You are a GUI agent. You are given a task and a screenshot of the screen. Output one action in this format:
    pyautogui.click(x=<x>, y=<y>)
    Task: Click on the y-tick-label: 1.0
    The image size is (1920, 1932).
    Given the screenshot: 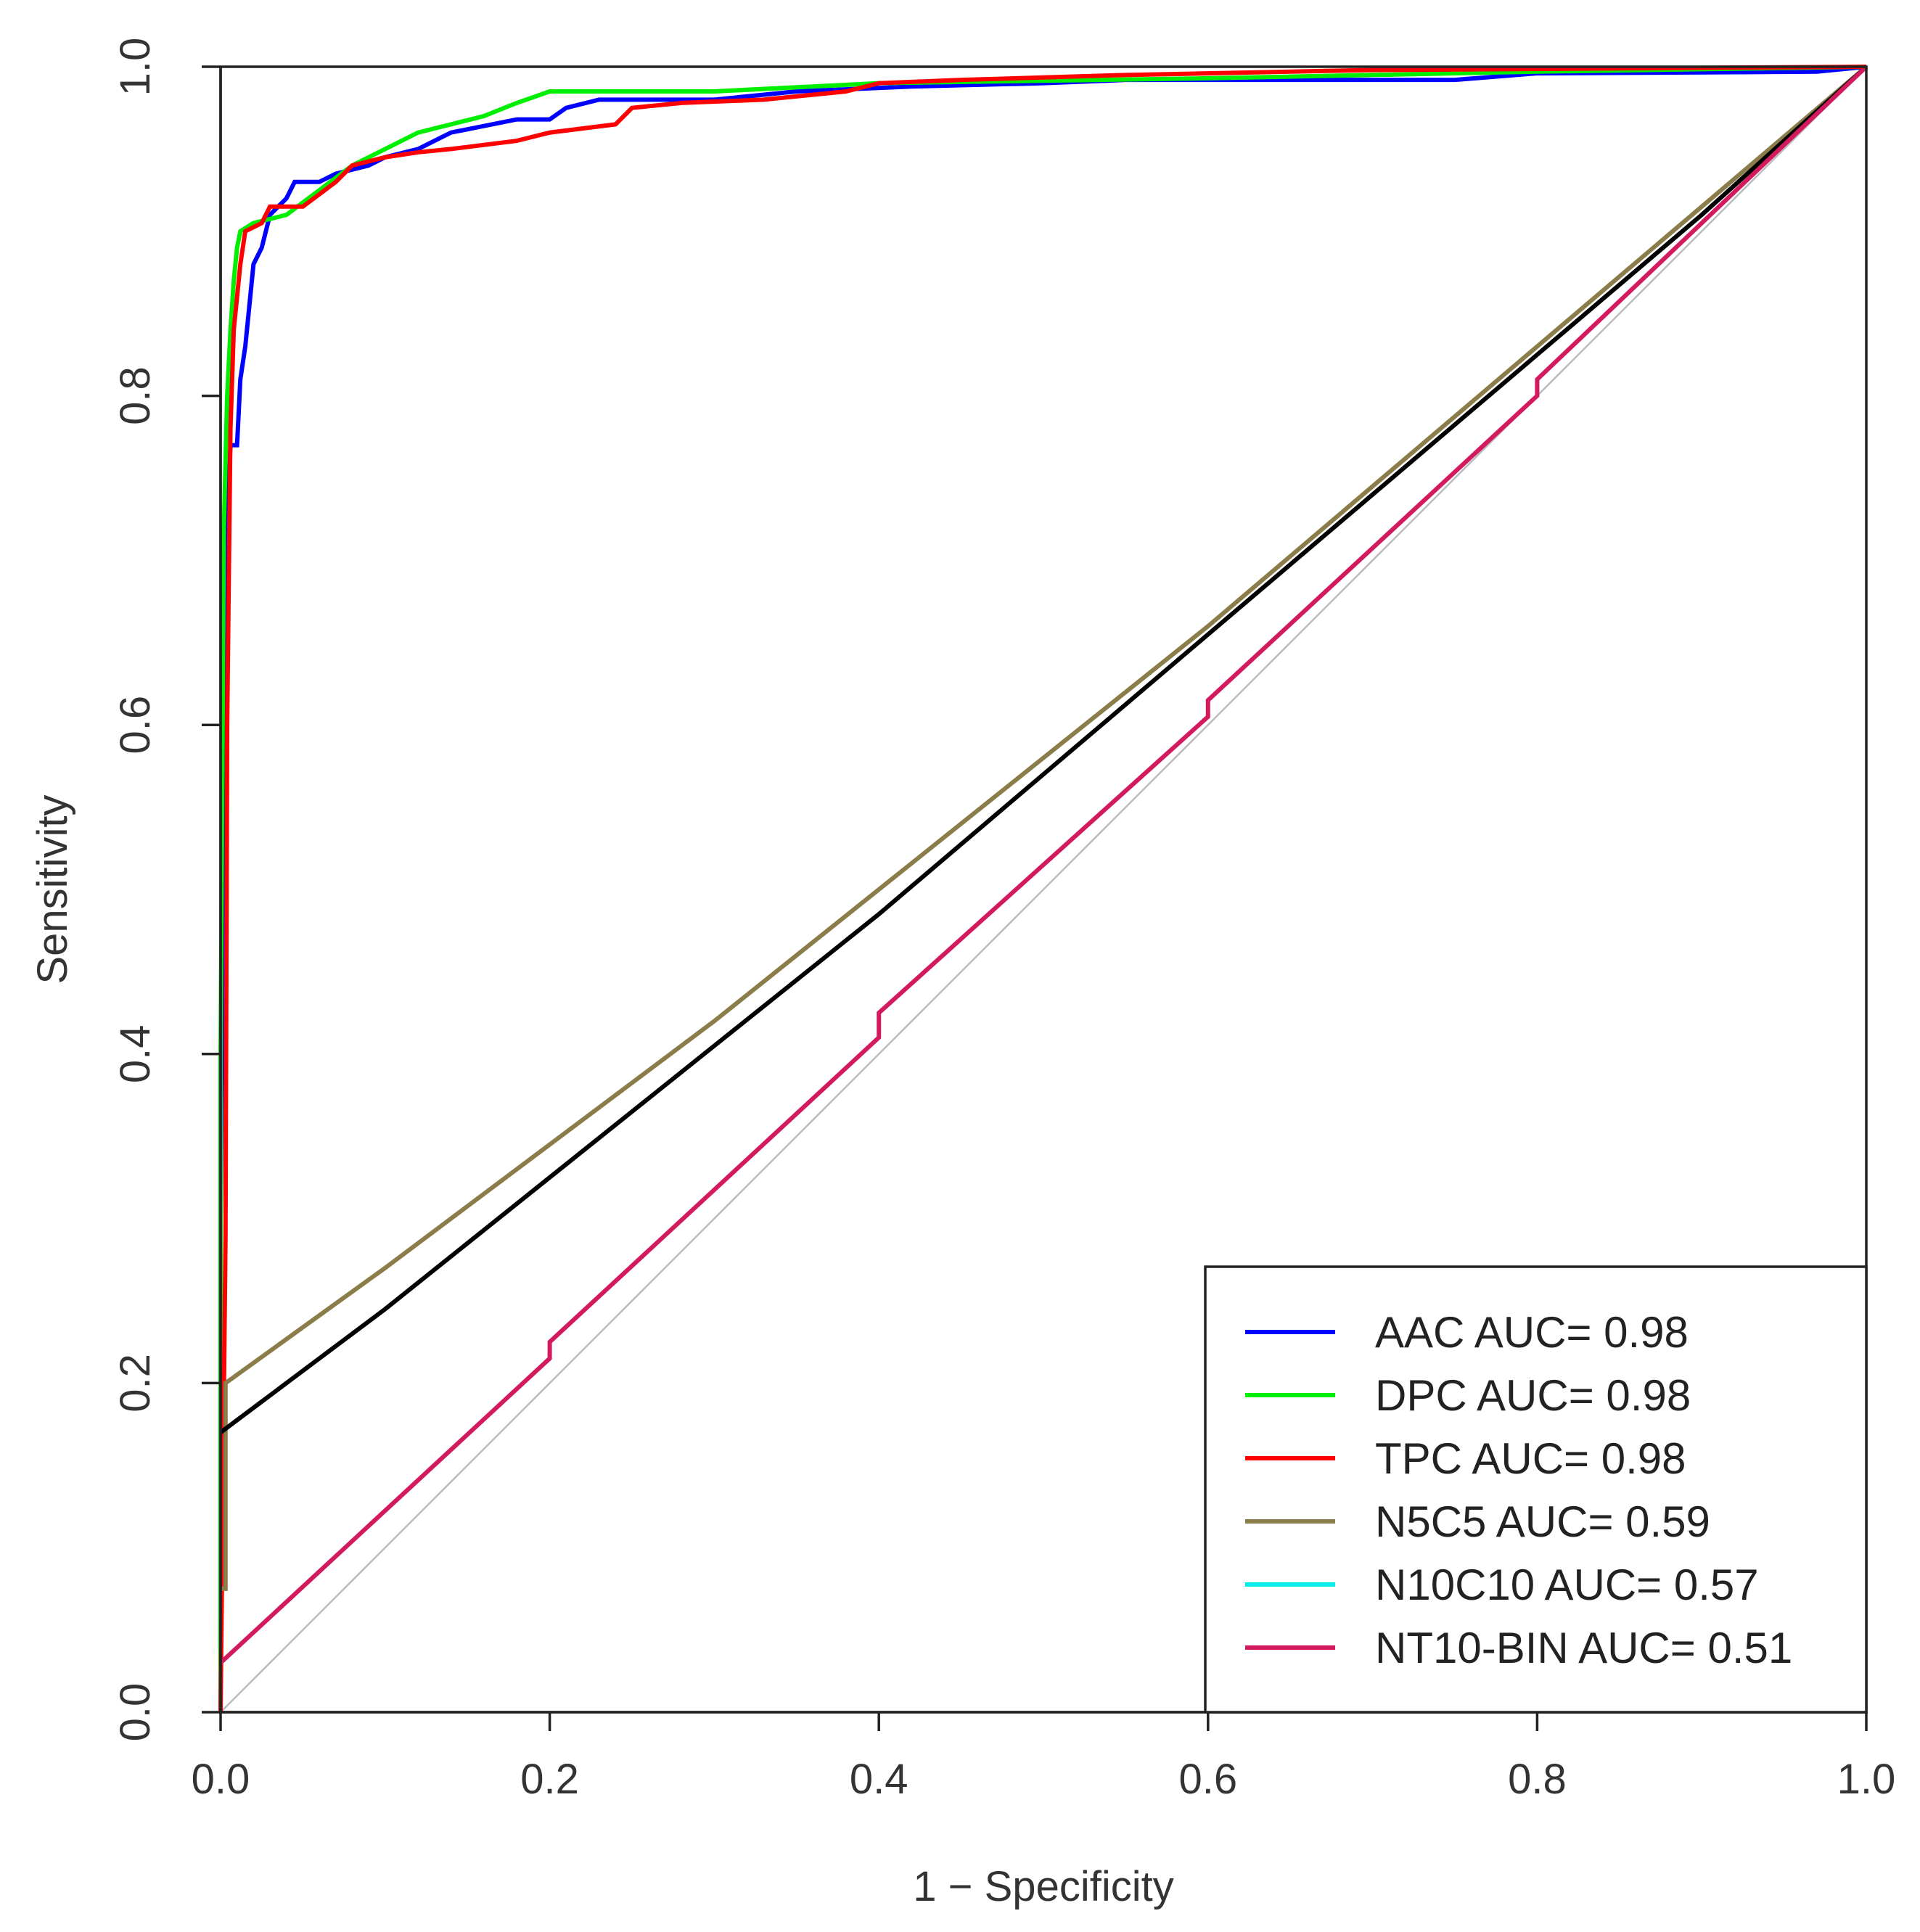 What is the action you would take?
    pyautogui.click(x=135, y=67)
    